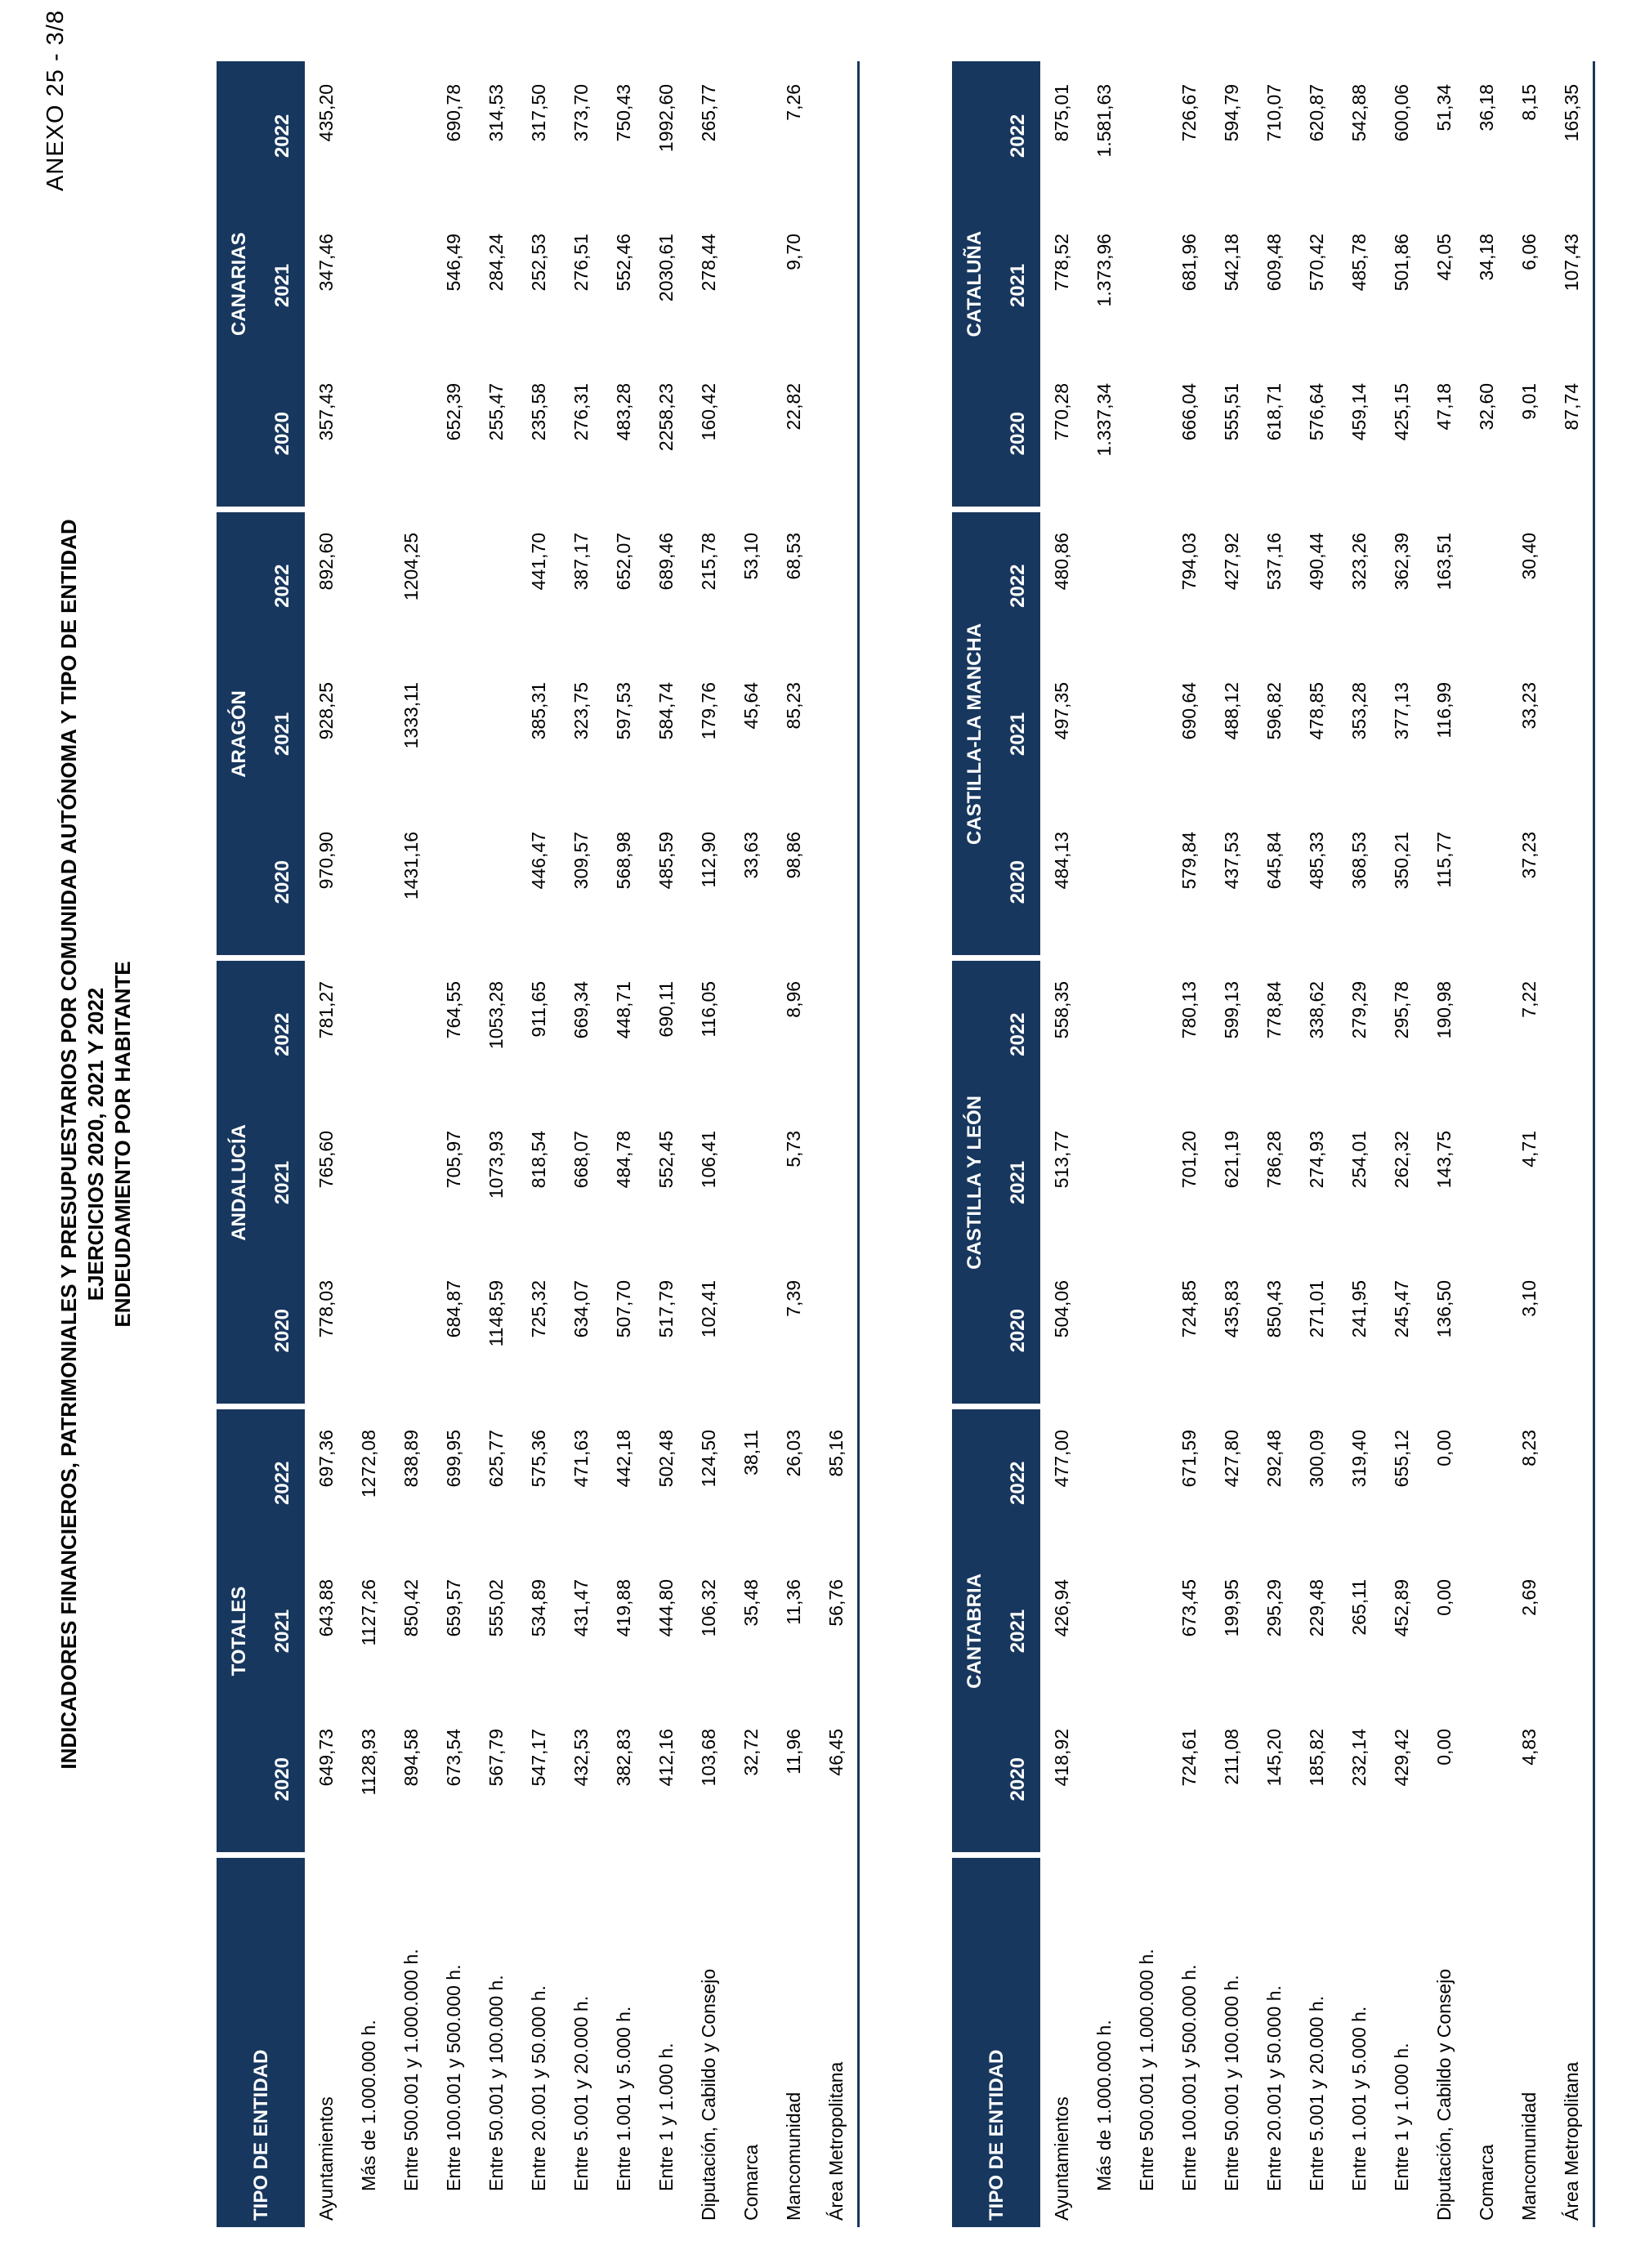 The width and height of the screenshot is (1636, 2268). I want to click on value-cell: 4,71, so click(1529, 1148).